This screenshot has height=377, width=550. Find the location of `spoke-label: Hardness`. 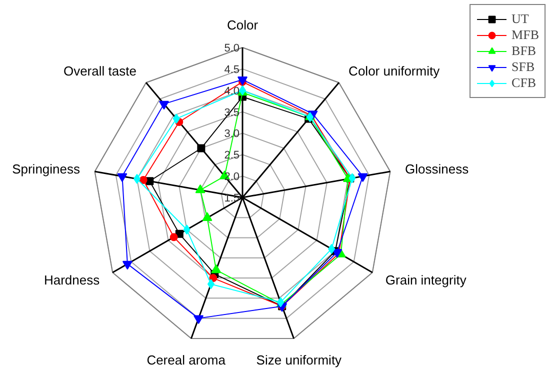

spoke-label: Hardness is located at coordinates (72, 280).